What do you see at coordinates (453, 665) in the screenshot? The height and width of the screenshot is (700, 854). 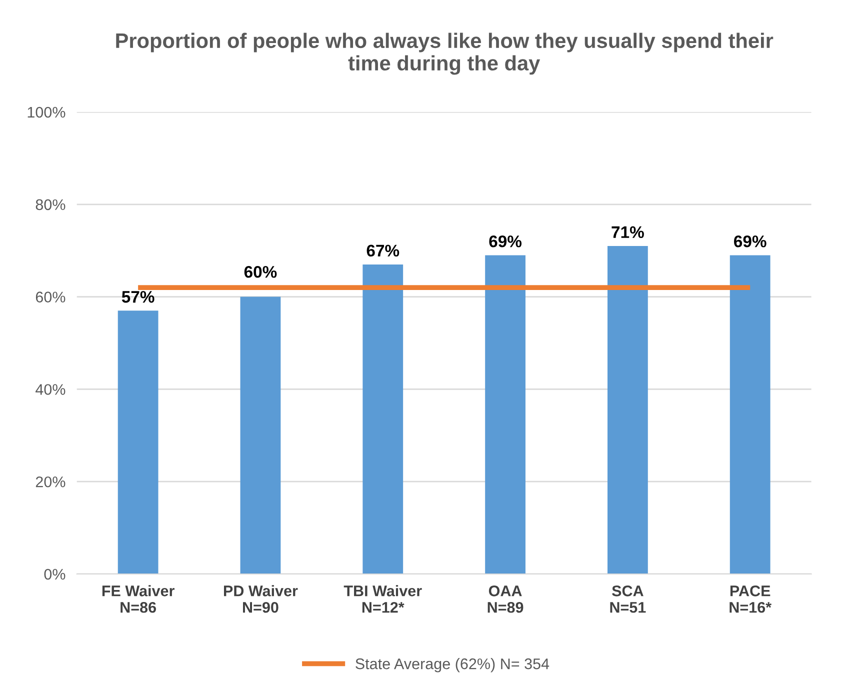 I see `legend-label: State Average (62%) N= 354` at bounding box center [453, 665].